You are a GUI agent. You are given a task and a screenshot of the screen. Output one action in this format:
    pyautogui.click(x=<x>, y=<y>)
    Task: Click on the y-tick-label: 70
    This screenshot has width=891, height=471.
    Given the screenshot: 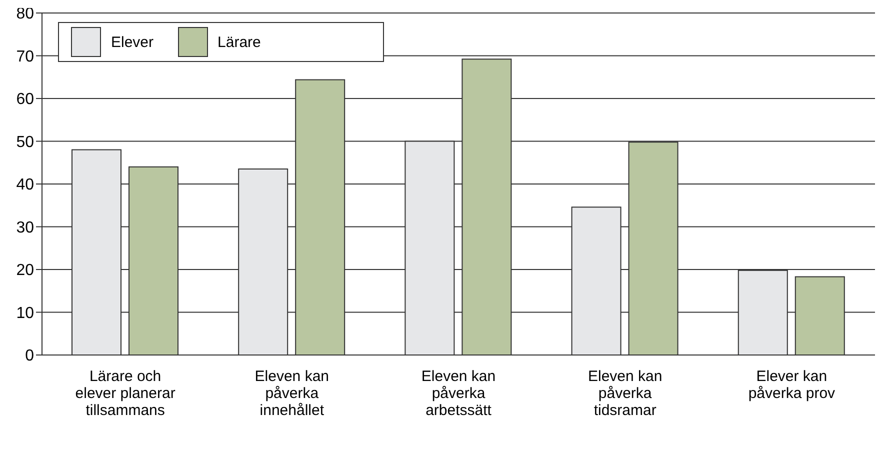 What is the action you would take?
    pyautogui.click(x=25, y=57)
    